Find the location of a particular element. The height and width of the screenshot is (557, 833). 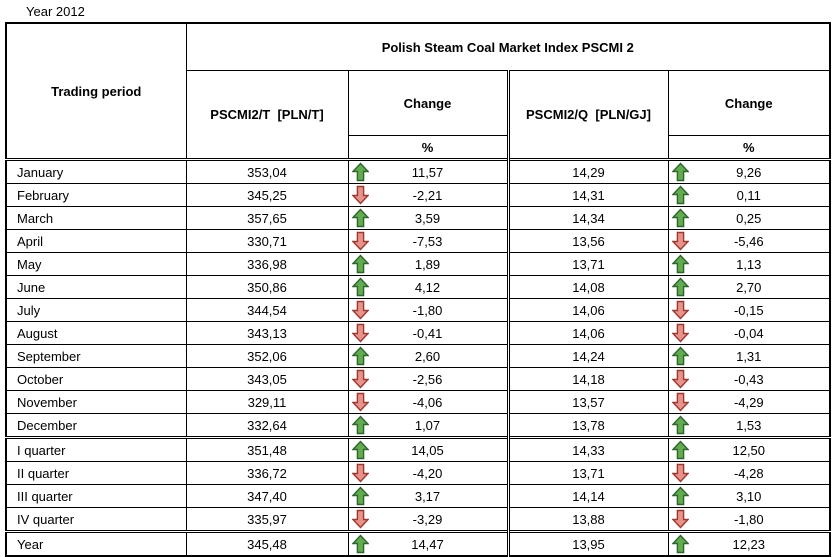

pscmi-t-value: 345,25 is located at coordinates (267, 195).